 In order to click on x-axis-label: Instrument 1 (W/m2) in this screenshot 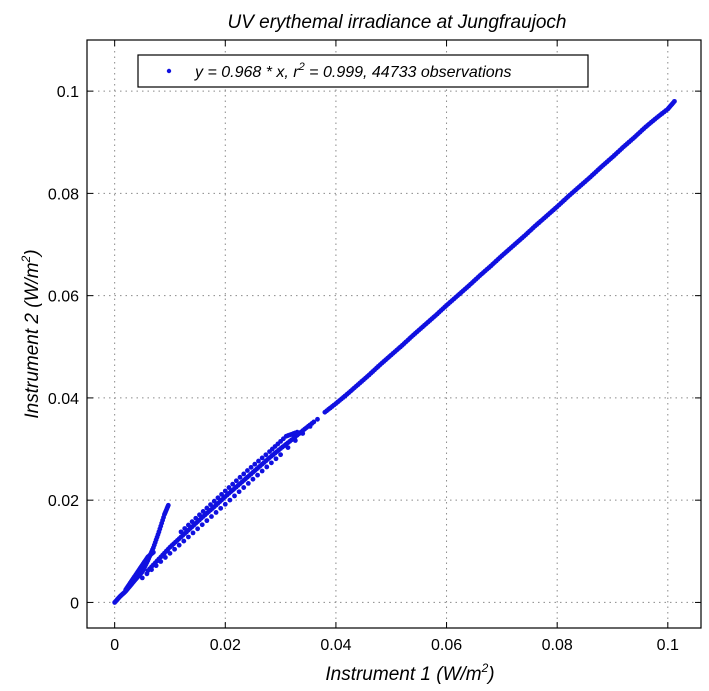, I will do `click(409, 673)`.